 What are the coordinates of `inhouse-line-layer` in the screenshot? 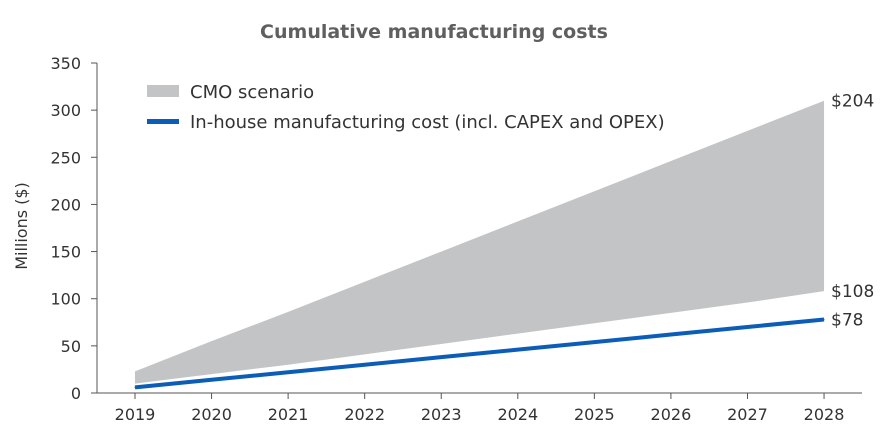 It's located at (479, 353).